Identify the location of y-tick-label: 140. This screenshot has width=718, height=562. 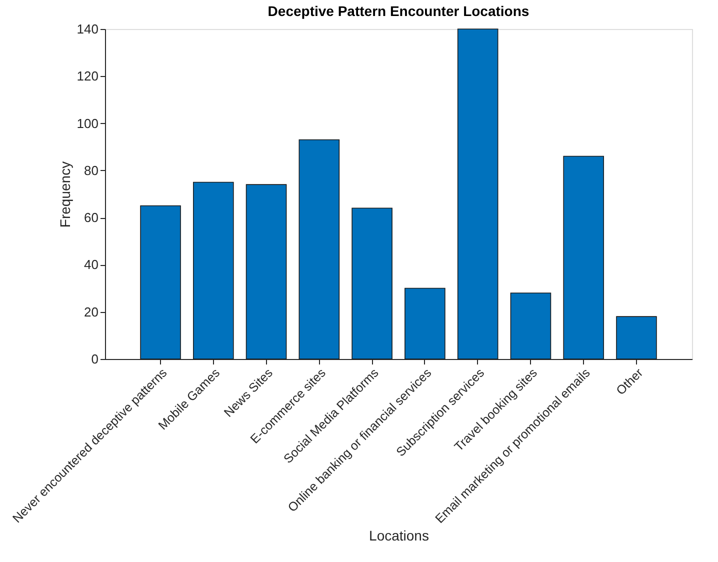
(87, 29).